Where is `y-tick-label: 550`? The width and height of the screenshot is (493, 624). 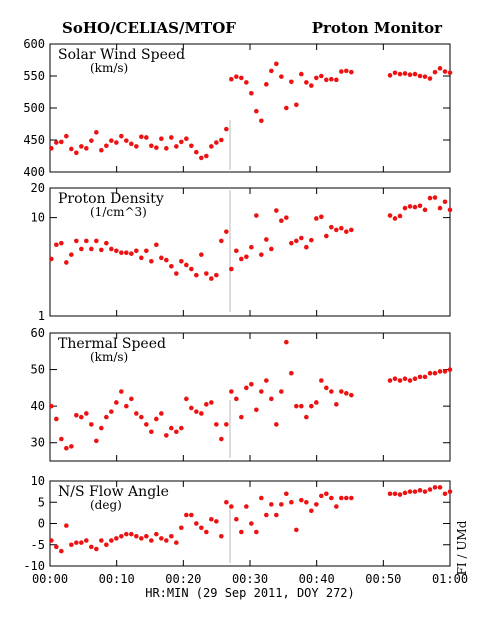
y-tick-label: 550 is located at coordinates (34, 76).